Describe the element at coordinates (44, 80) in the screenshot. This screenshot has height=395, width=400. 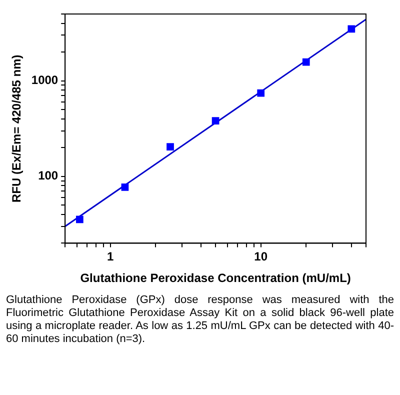
I see `y-tick-label: 1000` at that location.